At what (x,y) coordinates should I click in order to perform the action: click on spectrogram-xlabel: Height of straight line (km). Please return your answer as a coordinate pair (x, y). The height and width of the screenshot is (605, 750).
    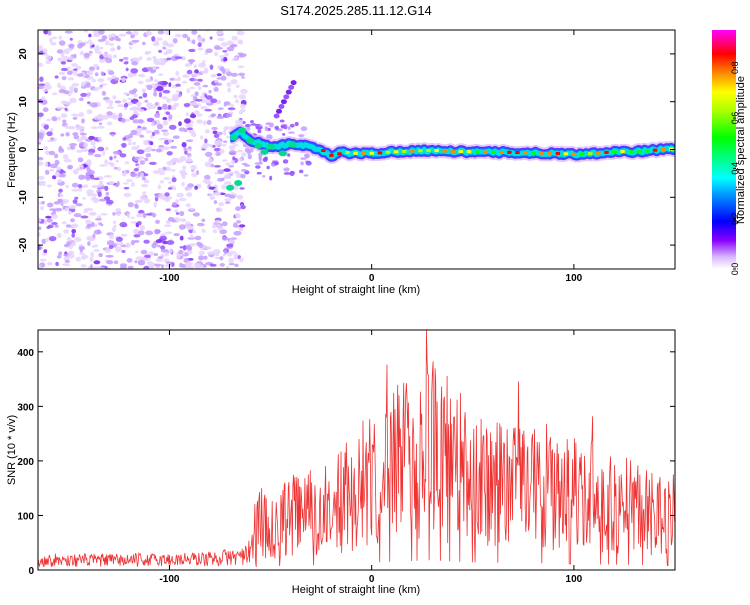
    Looking at the image, I should click on (356, 290).